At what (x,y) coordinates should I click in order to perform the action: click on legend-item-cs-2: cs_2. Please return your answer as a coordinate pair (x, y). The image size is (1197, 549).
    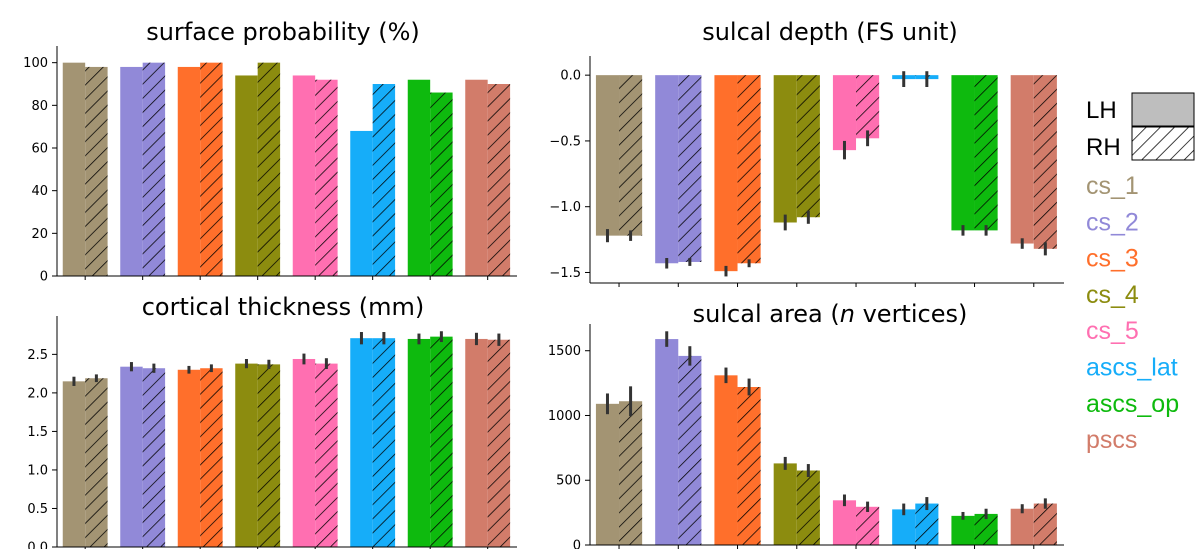
    Looking at the image, I should click on (1112, 222).